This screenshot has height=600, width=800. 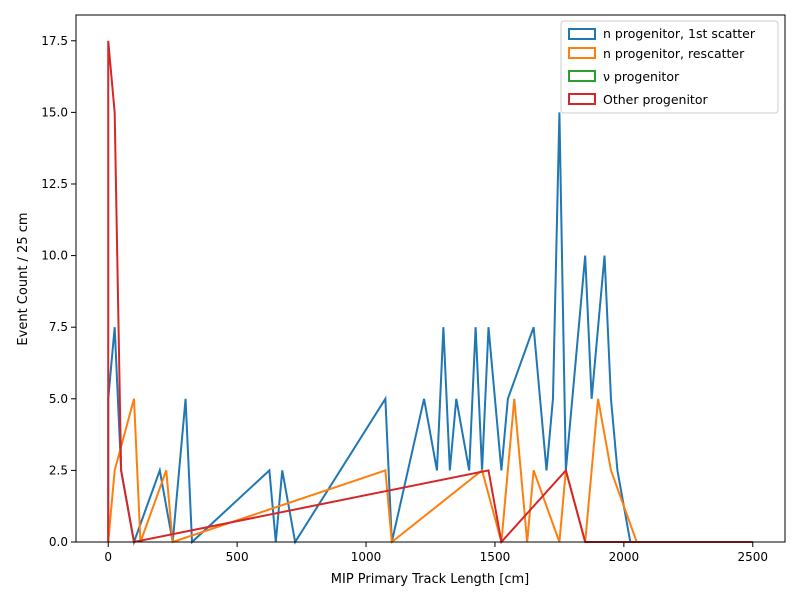 I want to click on y-tick-label: 12.5, so click(x=54, y=184).